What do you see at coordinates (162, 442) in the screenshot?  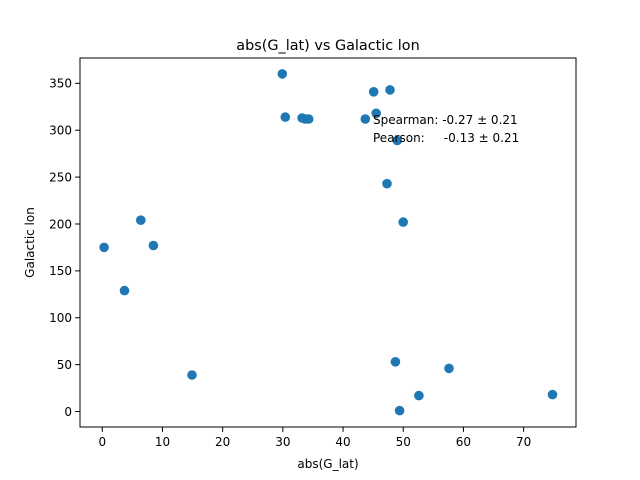 I see `x-tick-label-10: 10` at bounding box center [162, 442].